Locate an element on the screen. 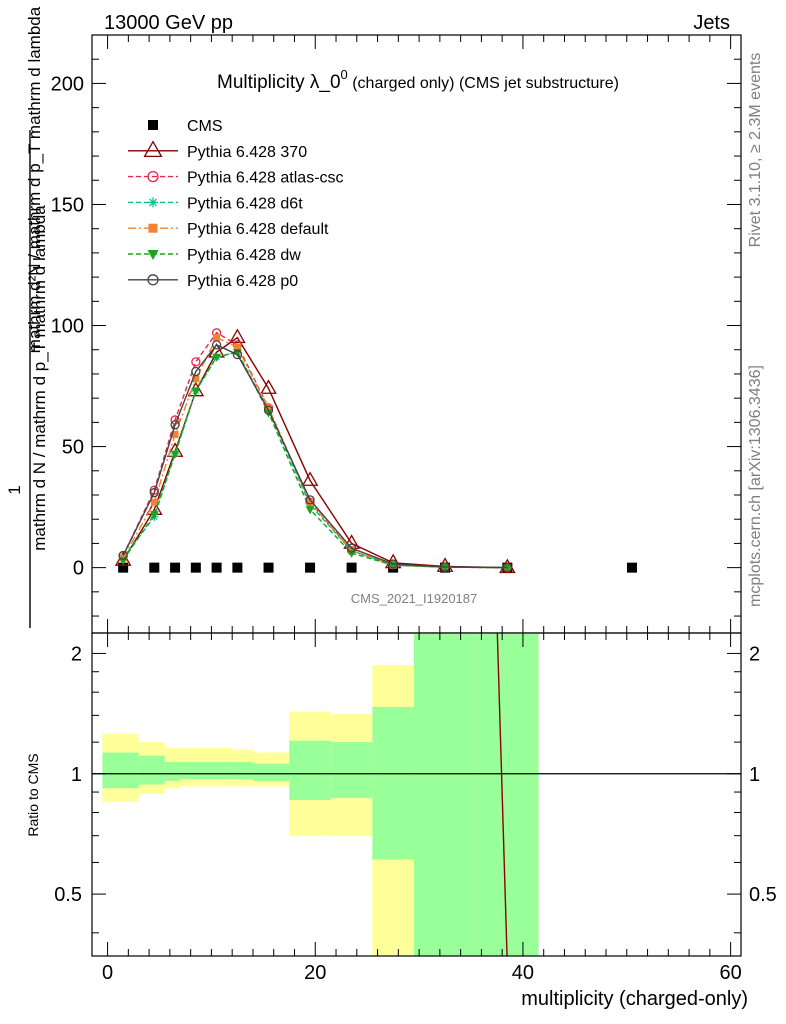  ratio-tick-label: 1 is located at coordinates (76, 775).